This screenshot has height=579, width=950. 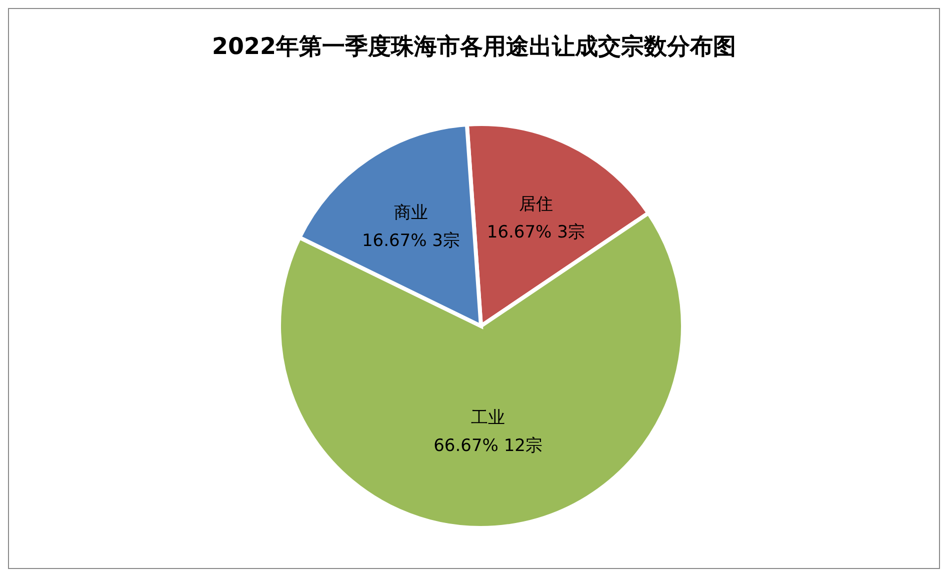 I want to click on slice-label: 工业, so click(x=488, y=418).